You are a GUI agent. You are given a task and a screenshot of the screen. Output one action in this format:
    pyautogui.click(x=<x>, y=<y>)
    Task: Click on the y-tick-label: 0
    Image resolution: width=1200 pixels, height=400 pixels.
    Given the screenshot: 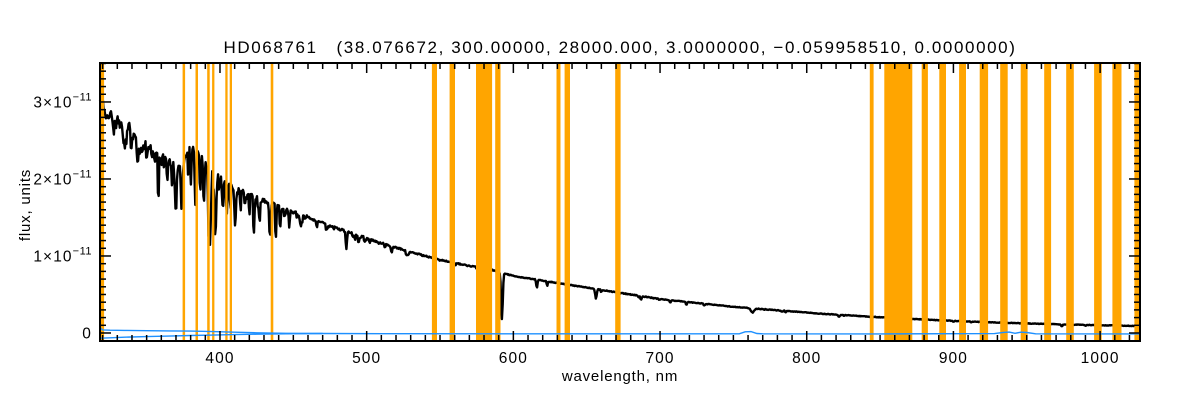 What is the action you would take?
    pyautogui.click(x=87, y=333)
    